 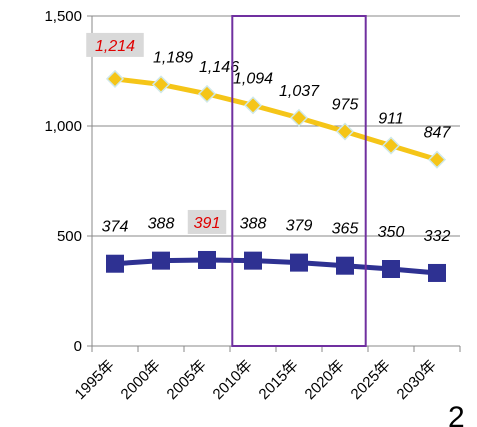 I want to click on corner-number: 2, so click(x=456, y=414).